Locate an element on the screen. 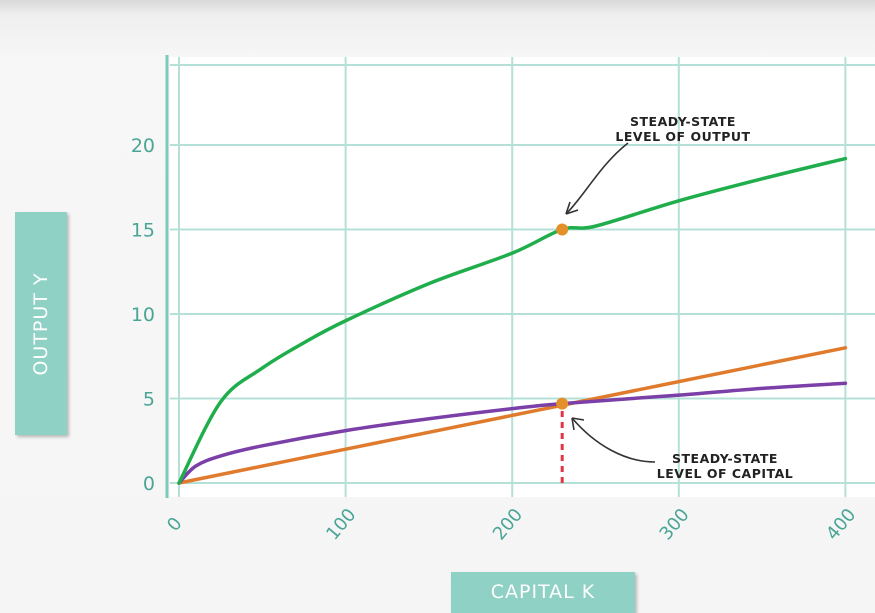 Image resolution: width=875 pixels, height=613 pixels. x-tick-labels: 0 100 200 300 400 is located at coordinates (511, 525).